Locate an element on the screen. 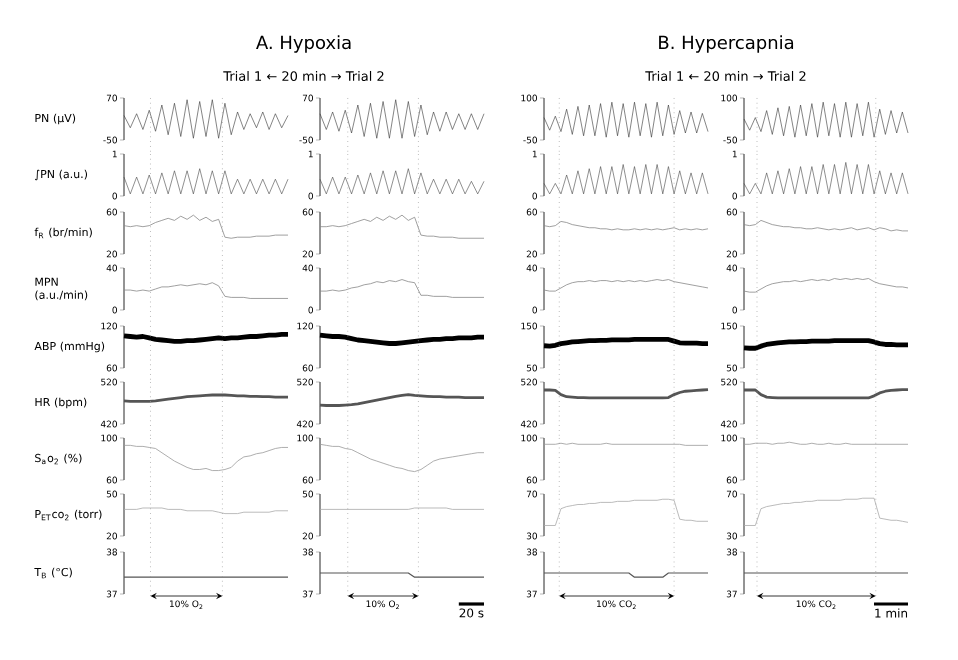 Image resolution: width=958 pixels, height=660 pixels. chart-title: A. Hypoxia is located at coordinates (303, 44).